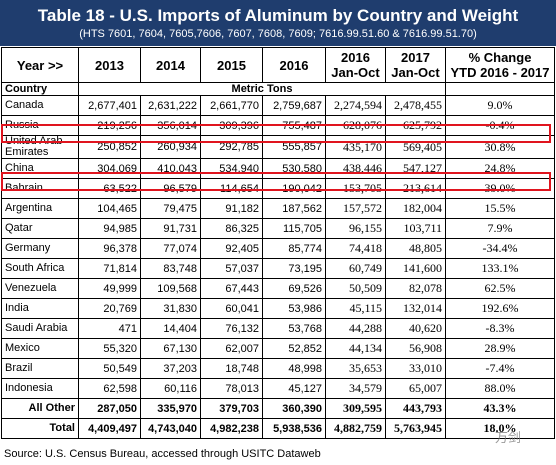  Describe the element at coordinates (500, 228) in the screenshot. I see `value-cell: 7.9%` at that location.